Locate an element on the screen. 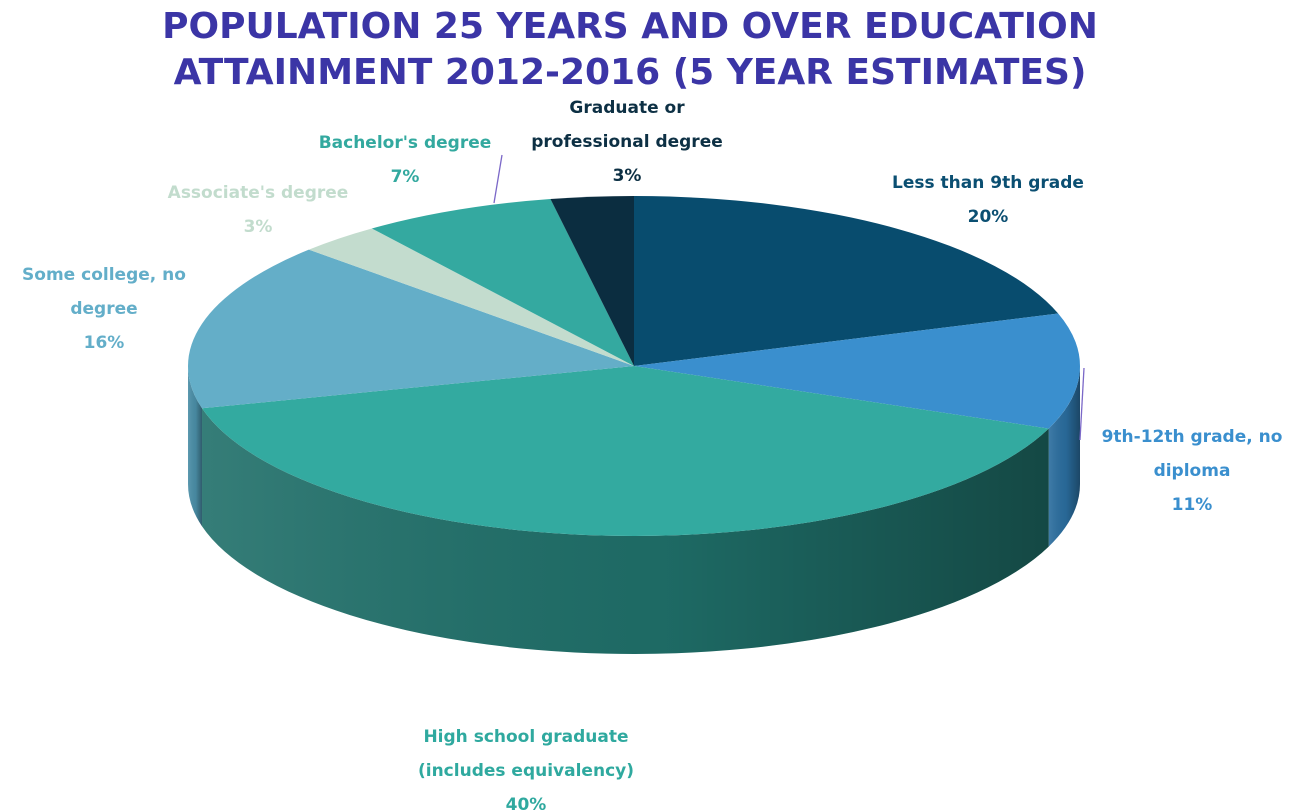 The width and height of the screenshot is (1309, 810). slice-category-label-0: Less than 9th grade is located at coordinates (988, 183).